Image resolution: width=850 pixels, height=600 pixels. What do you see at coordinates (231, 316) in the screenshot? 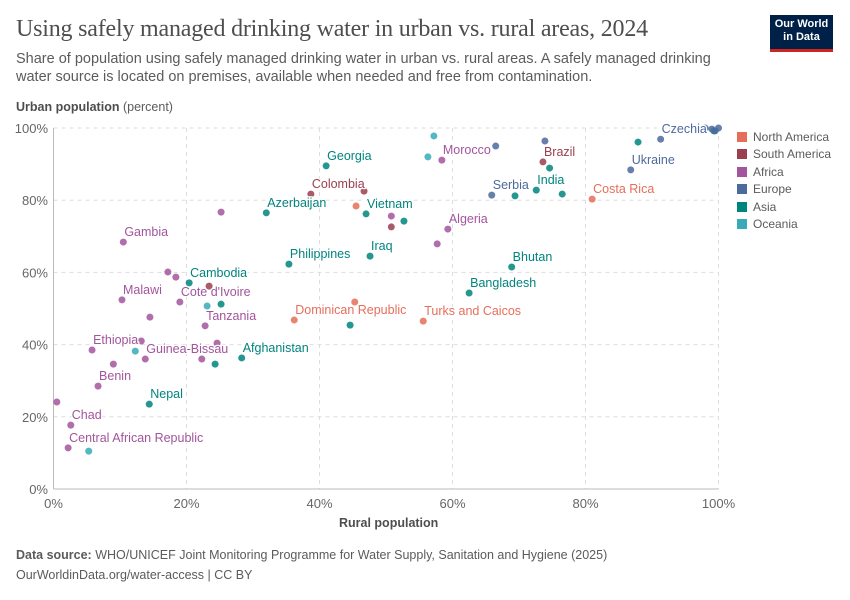
I see `point-label: Tanzania` at bounding box center [231, 316].